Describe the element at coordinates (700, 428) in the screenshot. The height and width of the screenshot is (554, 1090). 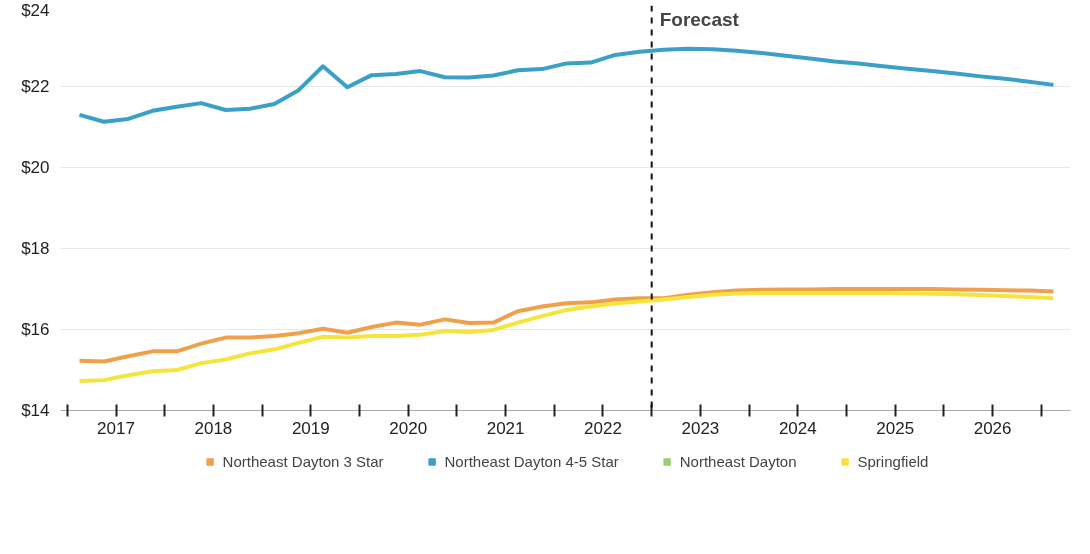
I see `x-tick-label: 2023` at that location.